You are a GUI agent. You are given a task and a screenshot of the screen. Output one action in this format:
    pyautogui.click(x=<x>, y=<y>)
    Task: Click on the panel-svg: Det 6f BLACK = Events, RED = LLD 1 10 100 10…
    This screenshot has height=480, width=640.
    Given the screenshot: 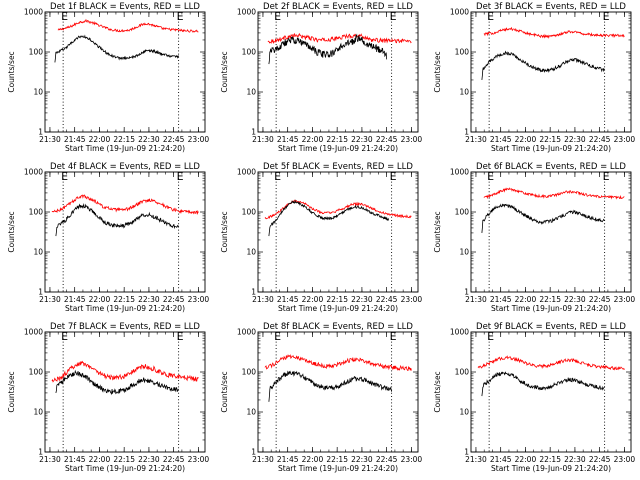 What is the action you would take?
    pyautogui.click(x=534, y=237)
    